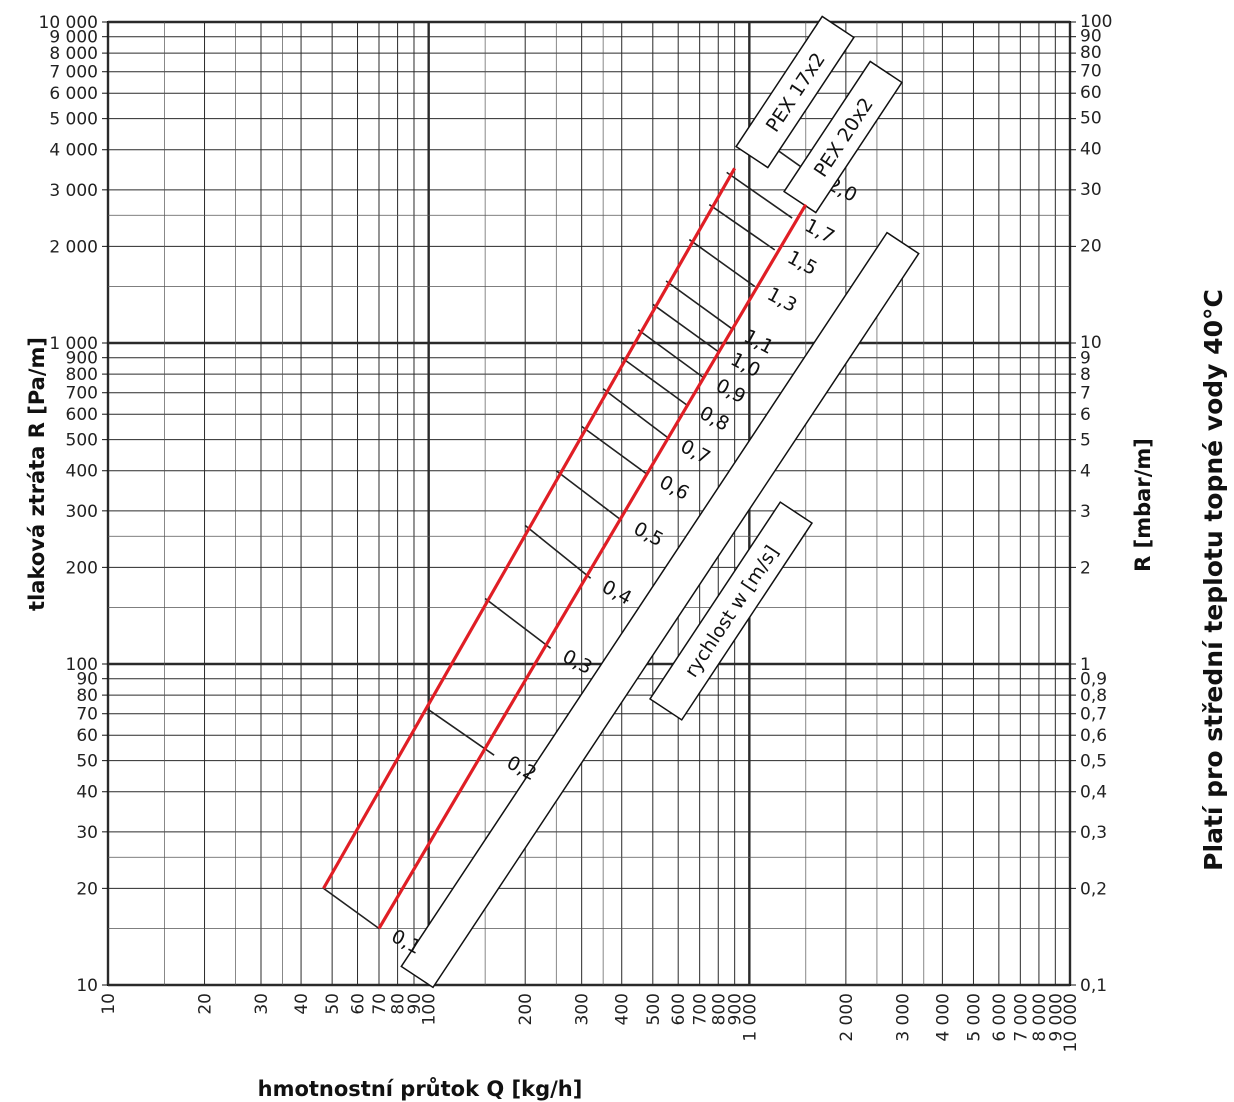  I want to click on x-tick-label: 6 000, so click(1000, 1017).